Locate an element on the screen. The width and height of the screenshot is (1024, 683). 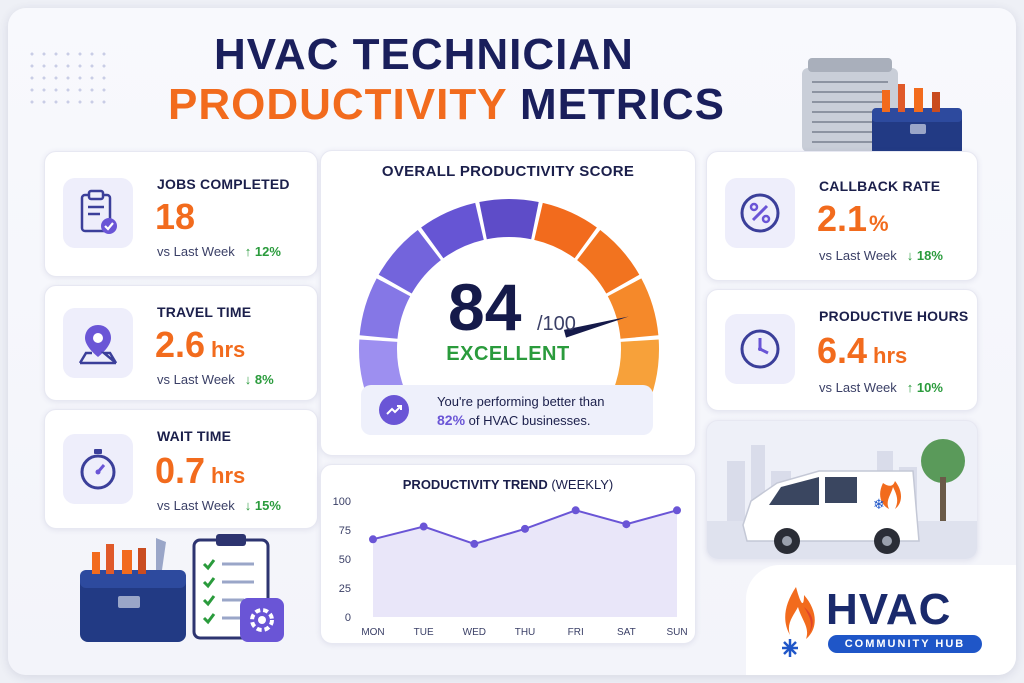
stopwatch-icon is located at coordinates (98, 469).